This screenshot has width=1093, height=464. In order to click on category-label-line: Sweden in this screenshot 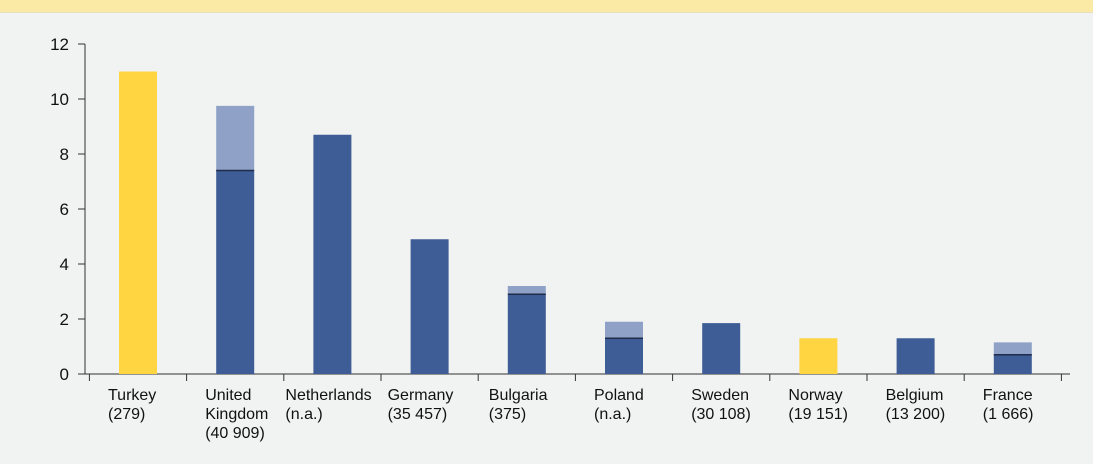, I will do `click(720, 395)`.